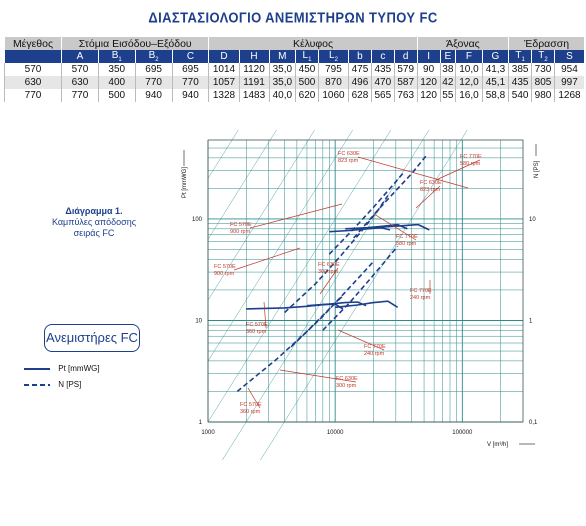  I want to click on x-tick-label: 1000, so click(208, 433).